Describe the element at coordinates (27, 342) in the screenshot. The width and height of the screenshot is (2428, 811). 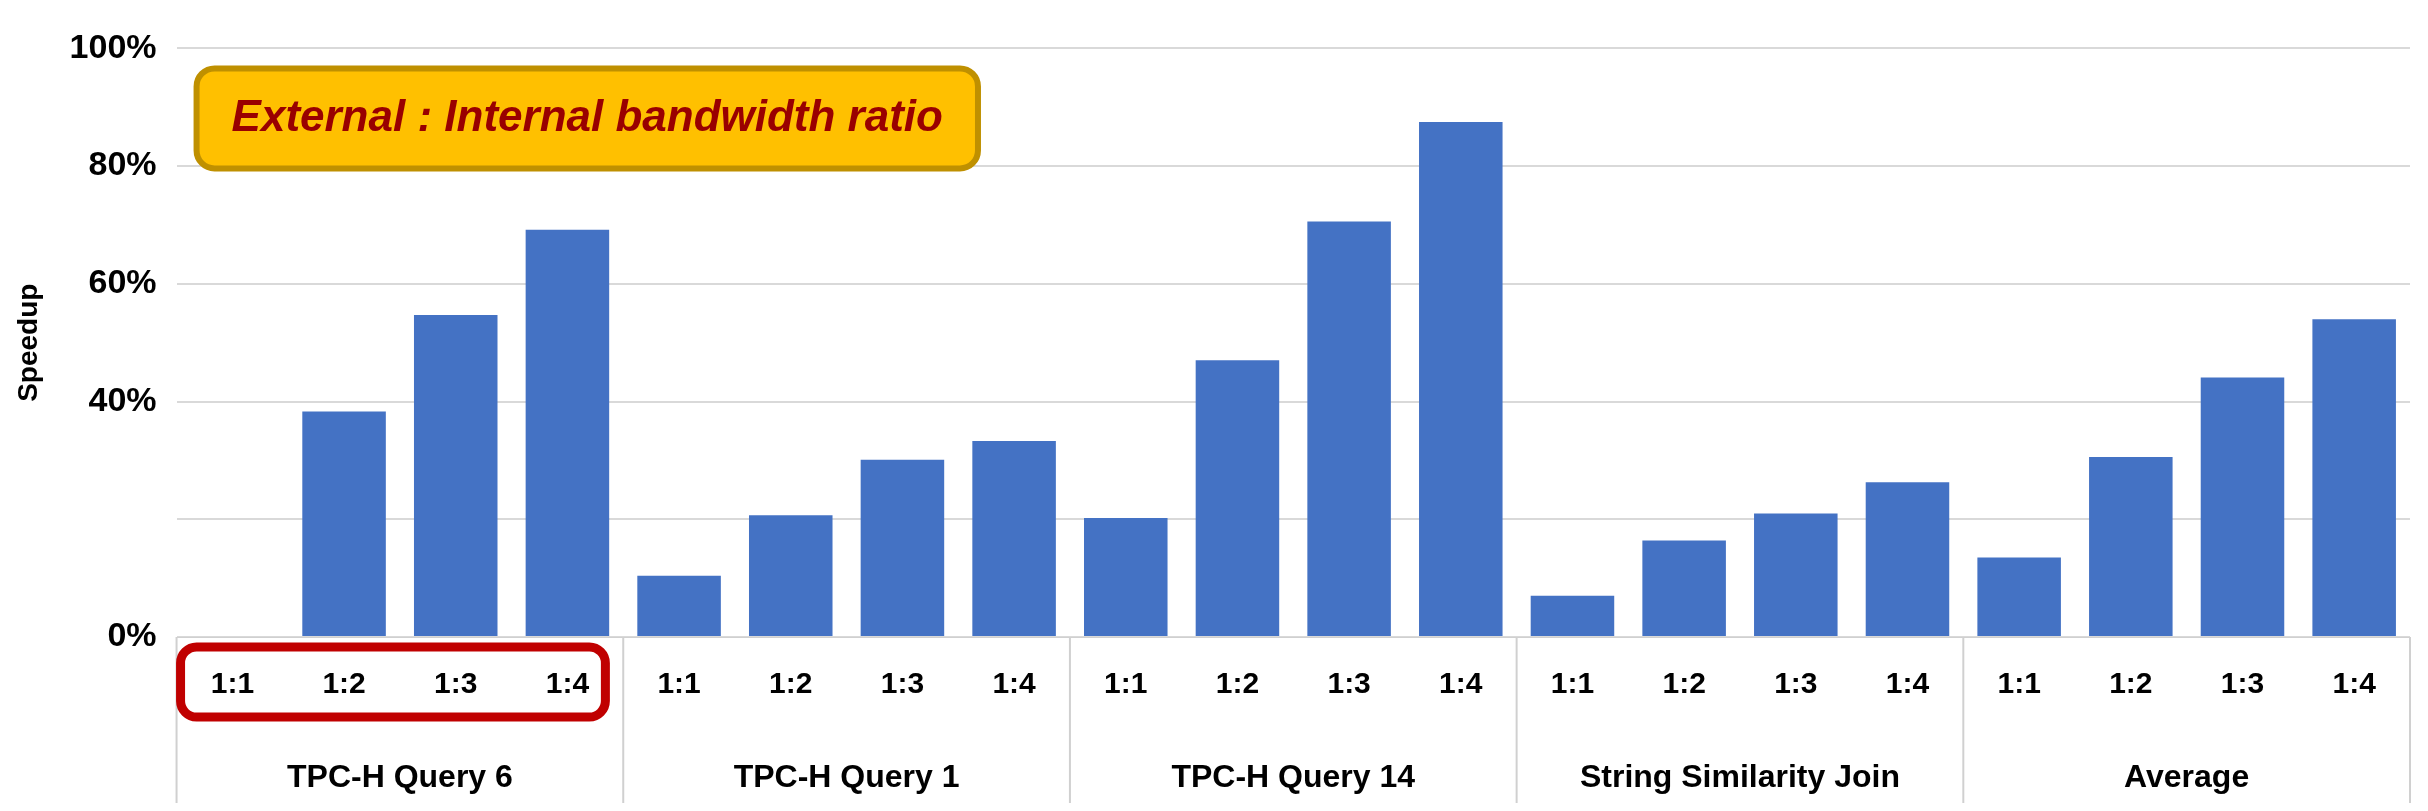
I see `y-axis-title: Speedup` at that location.